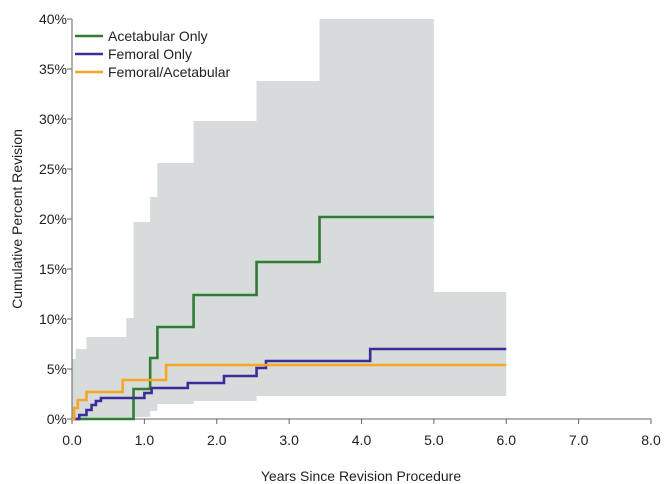 Image resolution: width=664 pixels, height=484 pixels. What do you see at coordinates (362, 440) in the screenshot?
I see `x-tick-label: 4.0` at bounding box center [362, 440].